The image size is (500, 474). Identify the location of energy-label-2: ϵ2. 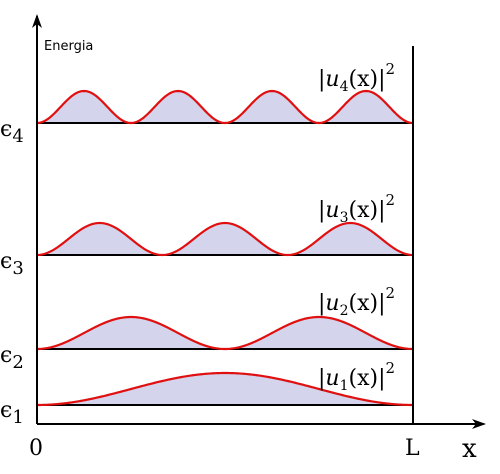
(12, 358).